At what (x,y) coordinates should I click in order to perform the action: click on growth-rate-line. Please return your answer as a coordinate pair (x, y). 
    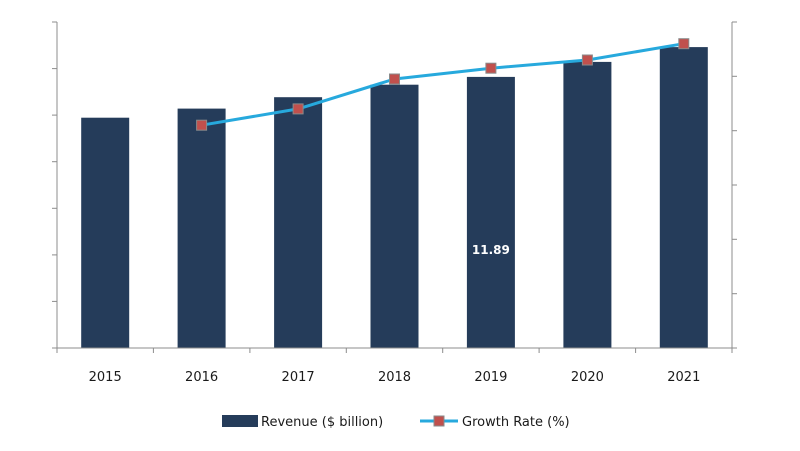
    Looking at the image, I should click on (443, 84).